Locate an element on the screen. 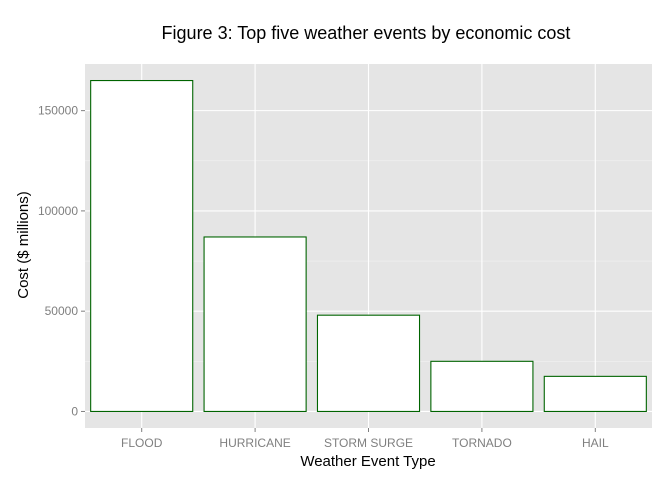  x-tick-label: FLOOD is located at coordinates (142, 443).